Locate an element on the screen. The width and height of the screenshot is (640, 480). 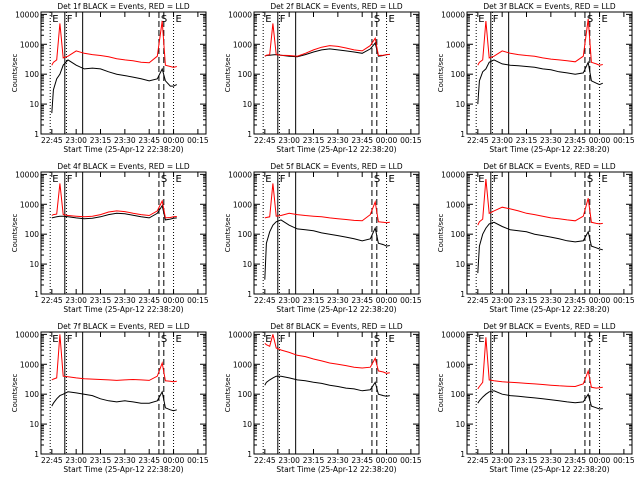
x-tick-label: 23:45 is located at coordinates (149, 460).